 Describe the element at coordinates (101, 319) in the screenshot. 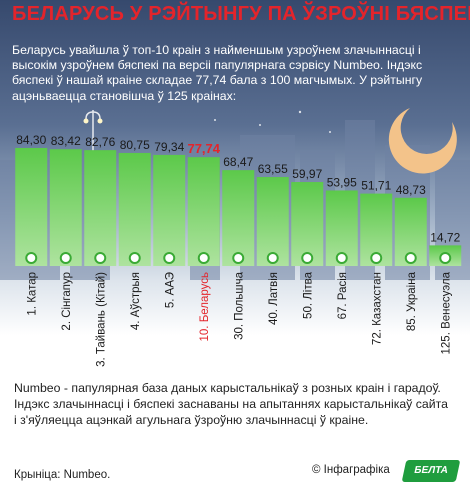

I see `category-label: 3. Тайвань (Кітай)` at that location.